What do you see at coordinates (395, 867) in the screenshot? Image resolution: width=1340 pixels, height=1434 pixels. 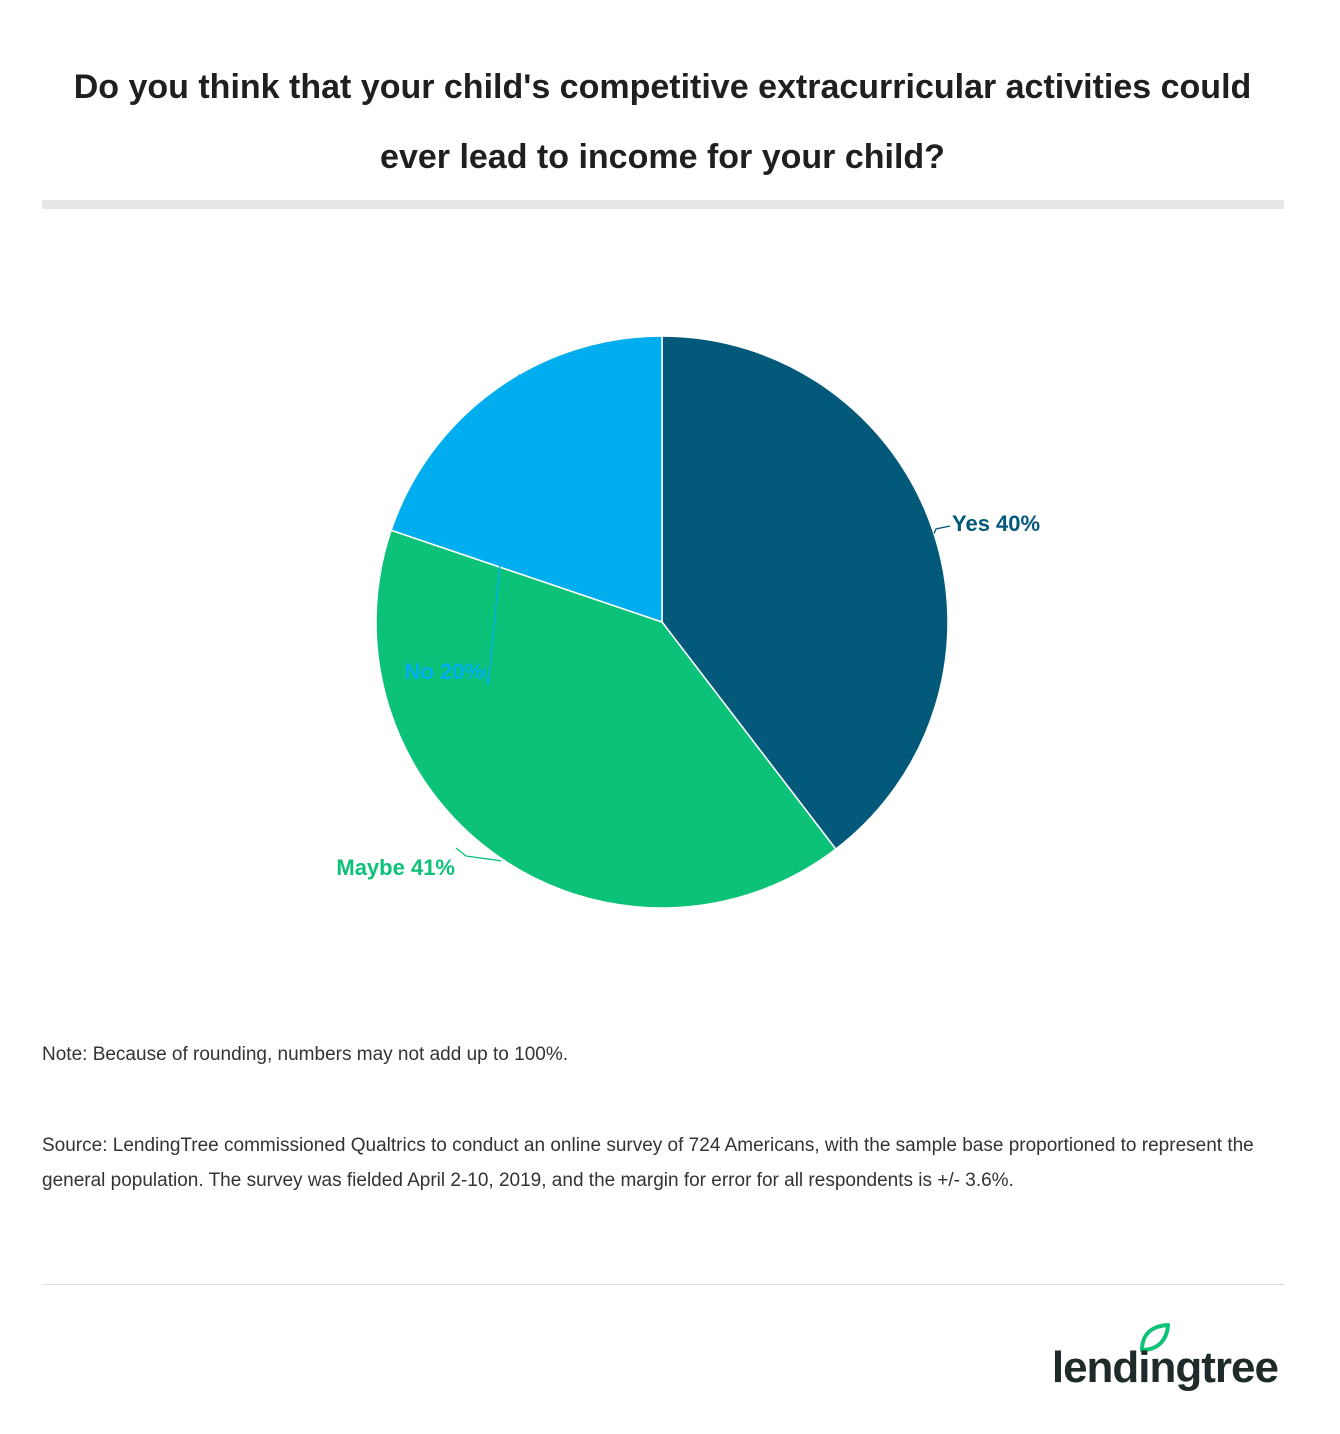 I see `slice-label-maybe: Maybe 41%` at bounding box center [395, 867].